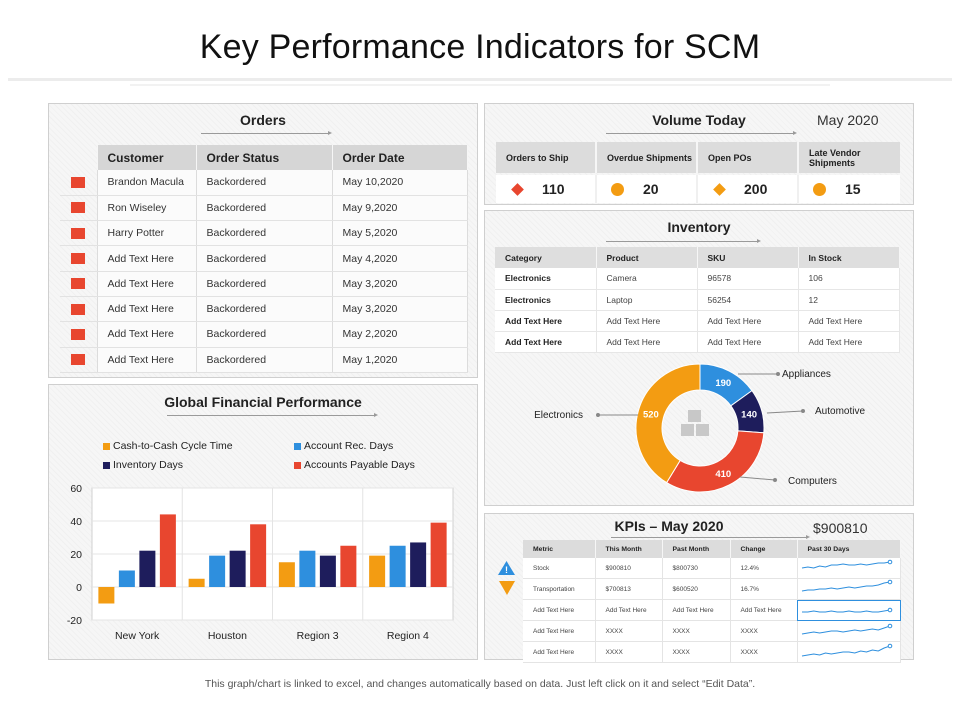 The height and width of the screenshot is (720, 960). I want to click on past-month-cell: $800730, so click(696, 568).